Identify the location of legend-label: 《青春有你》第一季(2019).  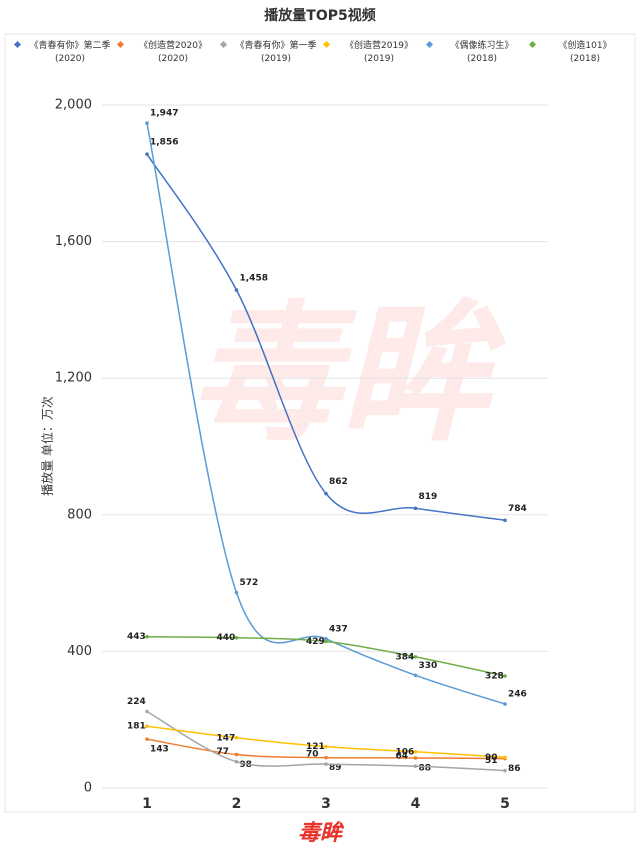
(275, 51).